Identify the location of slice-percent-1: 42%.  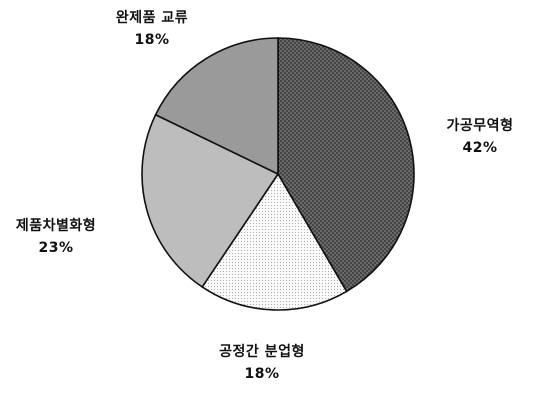
(479, 148).